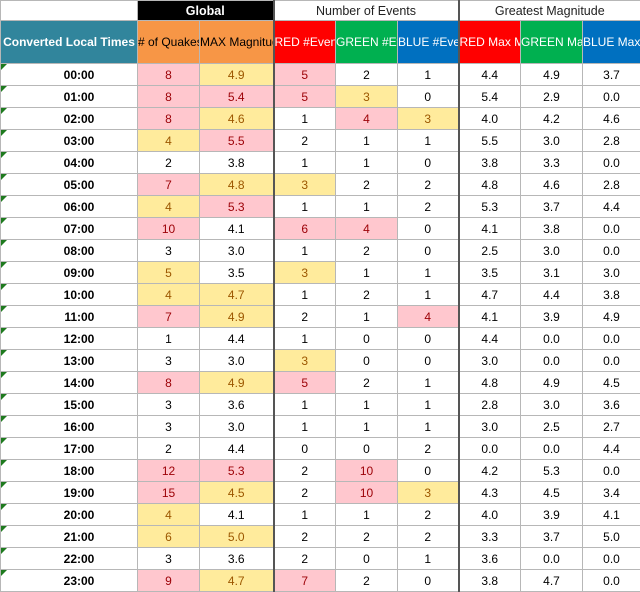  Describe the element at coordinates (69, 449) in the screenshot. I see `time-cell: 17:00` at that location.